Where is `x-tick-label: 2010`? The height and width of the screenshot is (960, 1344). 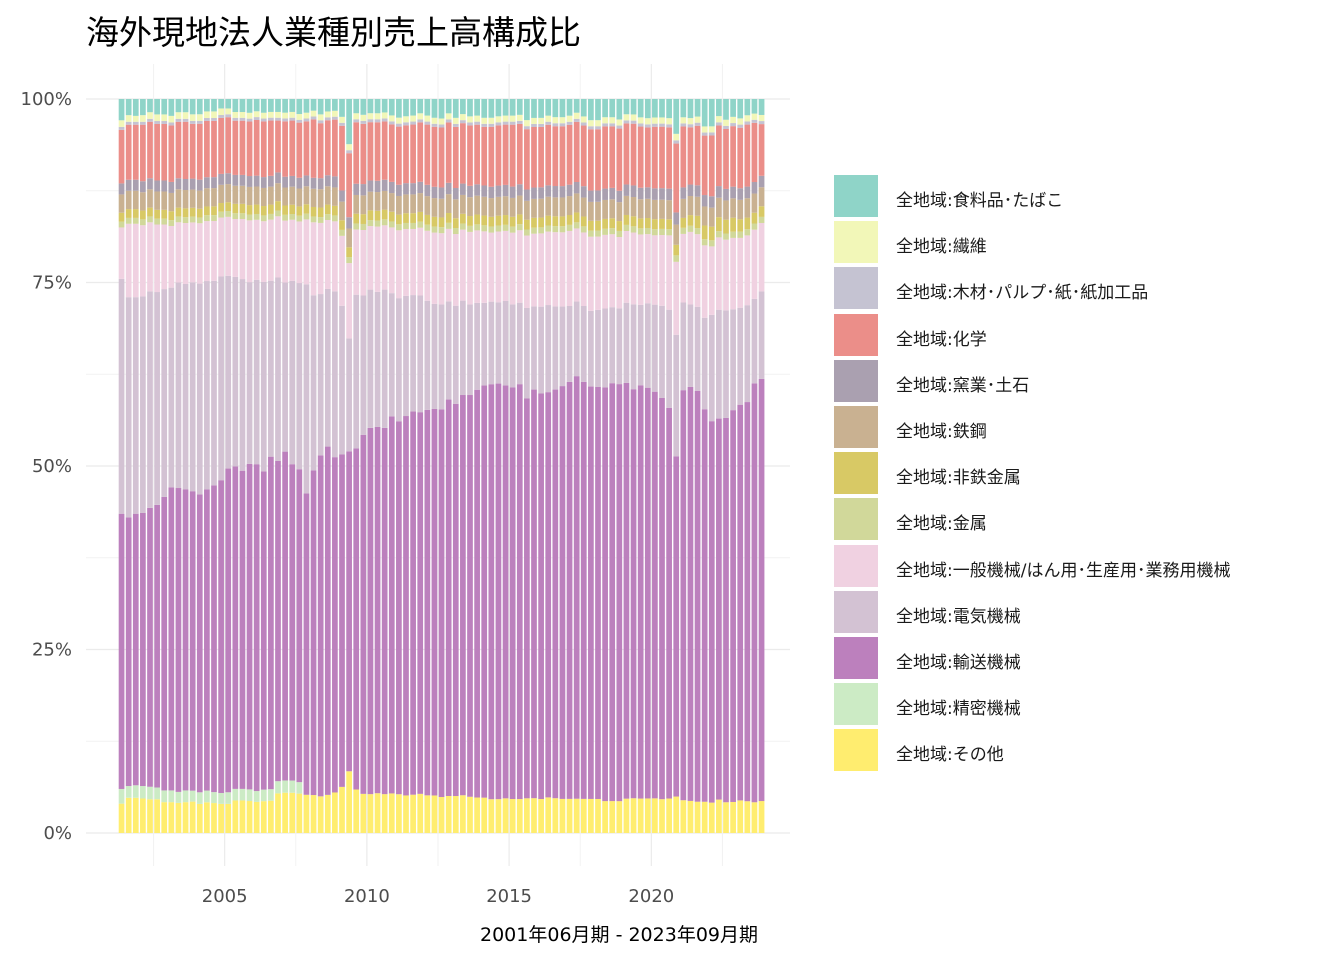
x-tick-label: 2010 is located at coordinates (367, 896).